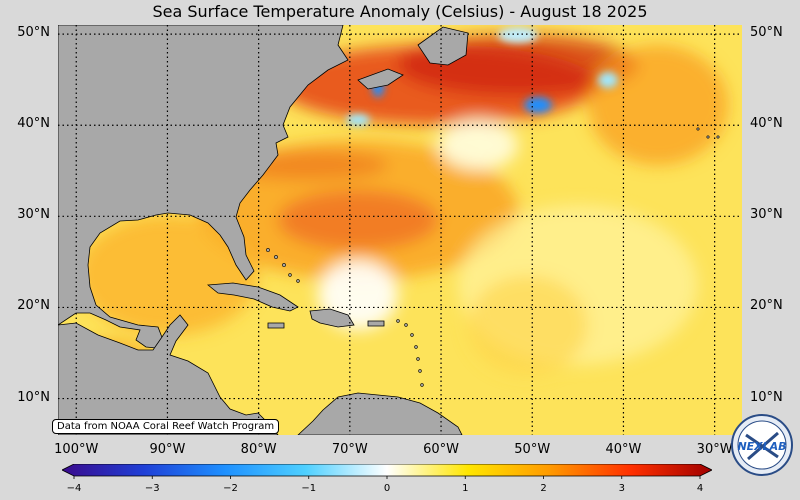  Describe the element at coordinates (349, 449) in the screenshot. I see `longitude-label: 70°W` at that location.